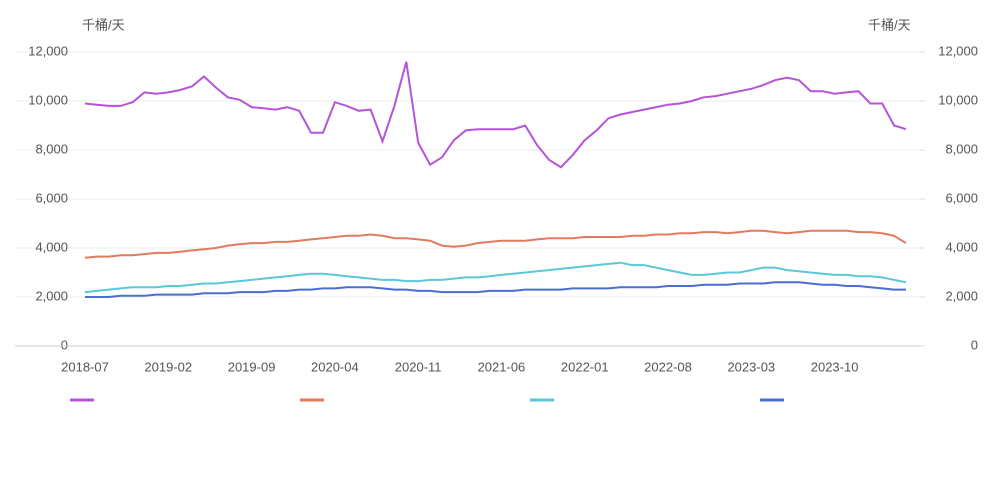 This screenshot has height=500, width=990. What do you see at coordinates (64, 344) in the screenshot?
I see `y-tick-label: 0` at bounding box center [64, 344].